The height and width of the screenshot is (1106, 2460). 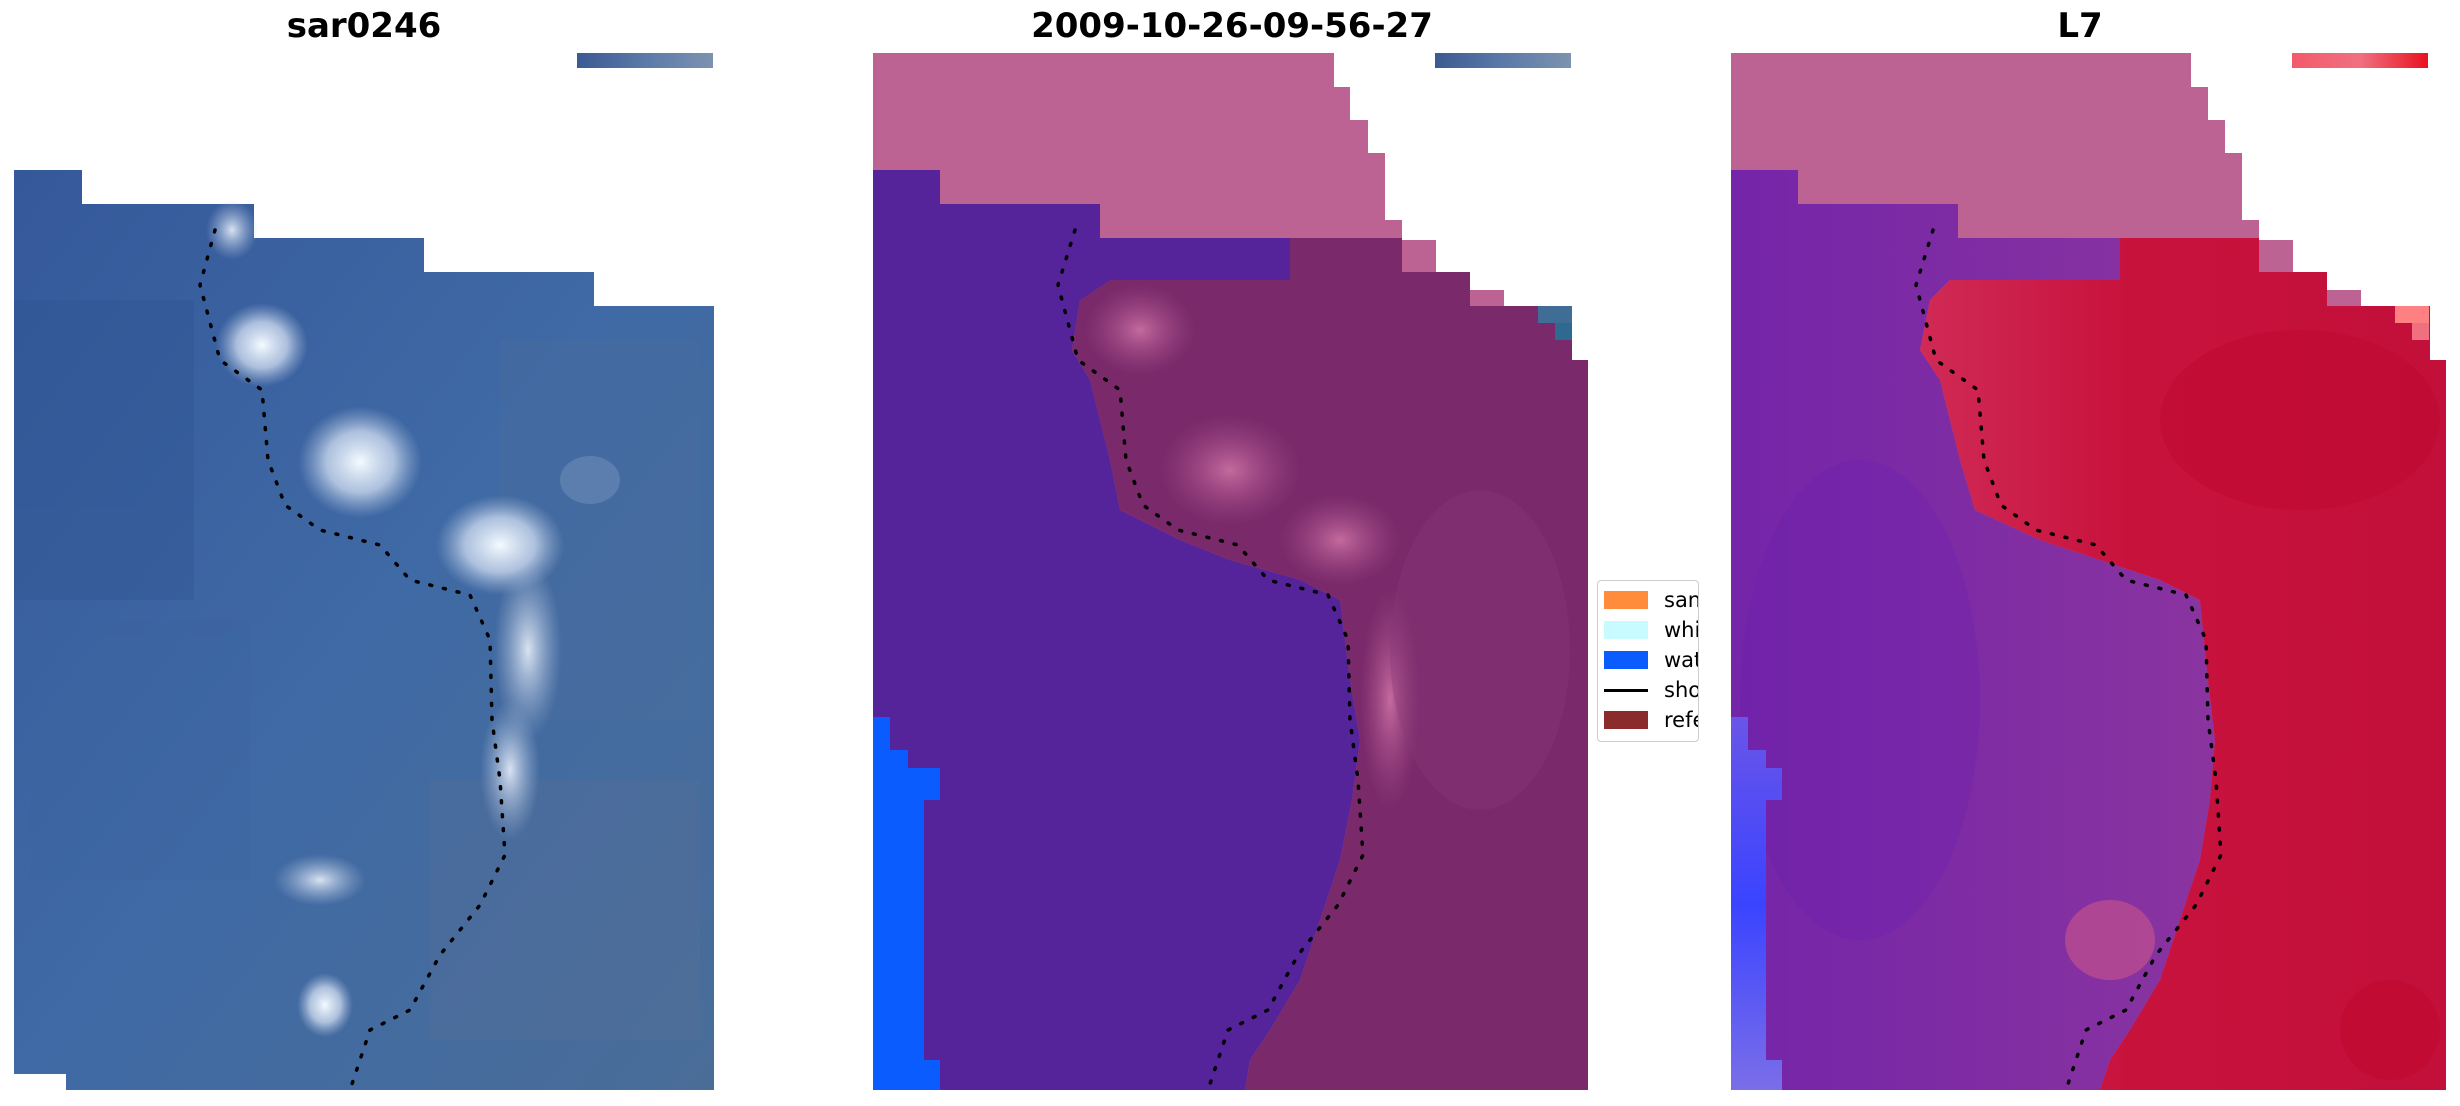 I want to click on panel-title-classification: 2009-10-26-09-56-27, so click(x=1232, y=26).